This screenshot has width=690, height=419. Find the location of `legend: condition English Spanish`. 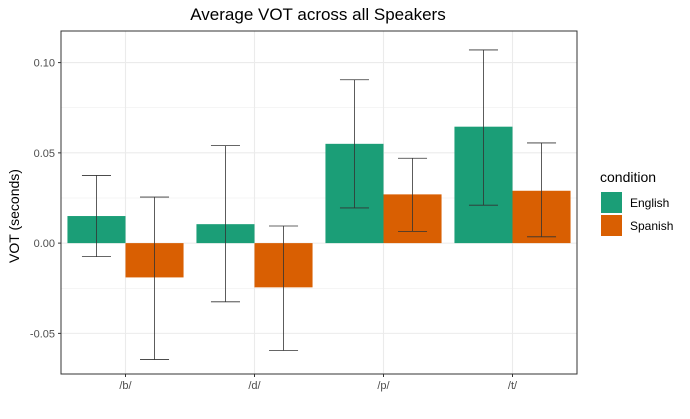

legend: condition English Spanish is located at coordinates (636, 202).